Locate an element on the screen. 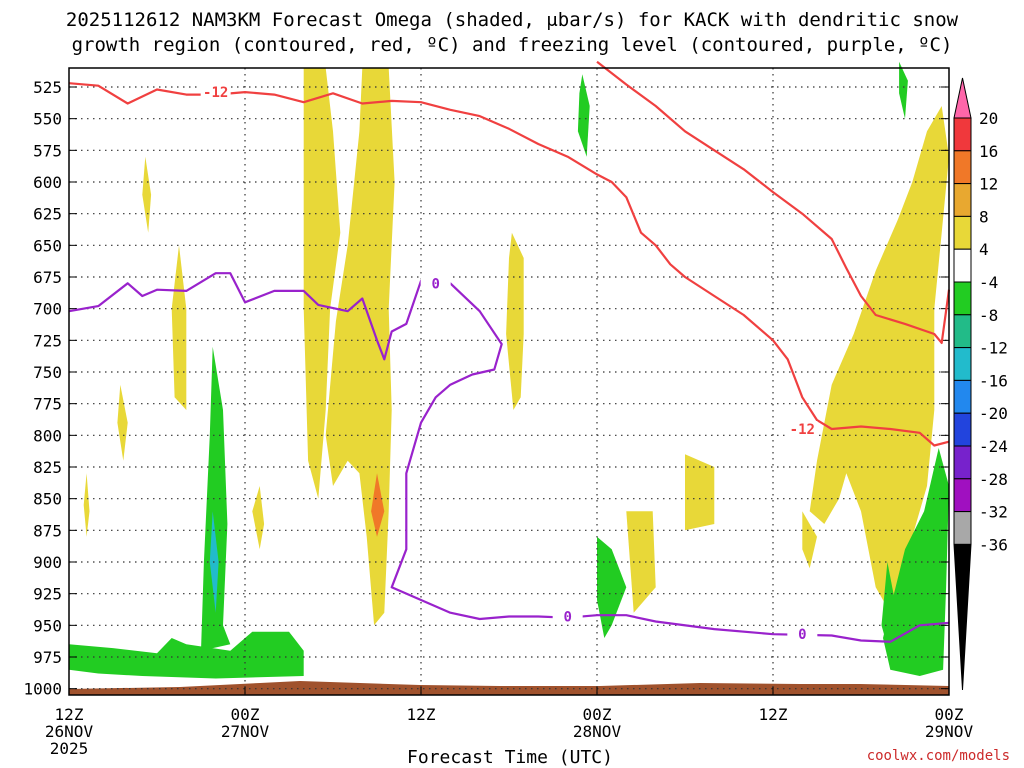 Image resolution: width=1024 pixels, height=768 pixels. credit-text: coolwx.com/models is located at coordinates (938, 756).